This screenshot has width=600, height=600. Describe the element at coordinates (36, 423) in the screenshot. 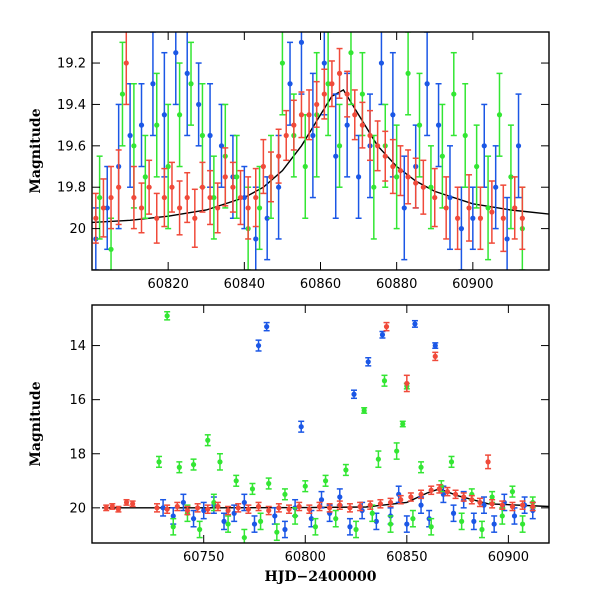

I see `y-axis-title: Magnitude` at that location.